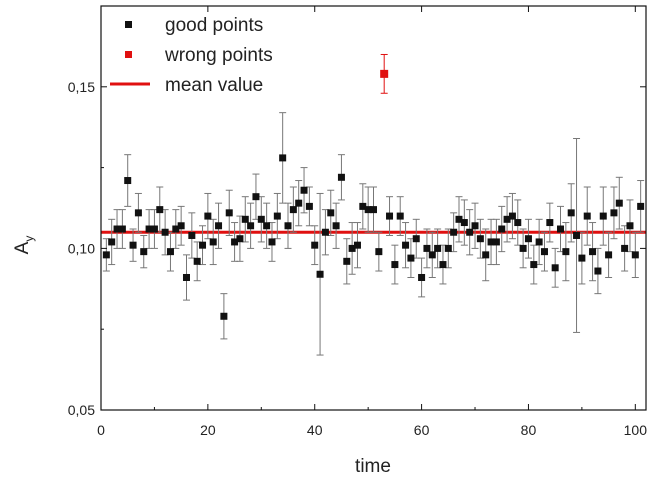 This screenshot has height=479, width=650. What do you see at coordinates (315, 430) in the screenshot?
I see `x-tick-label: 40` at bounding box center [315, 430].